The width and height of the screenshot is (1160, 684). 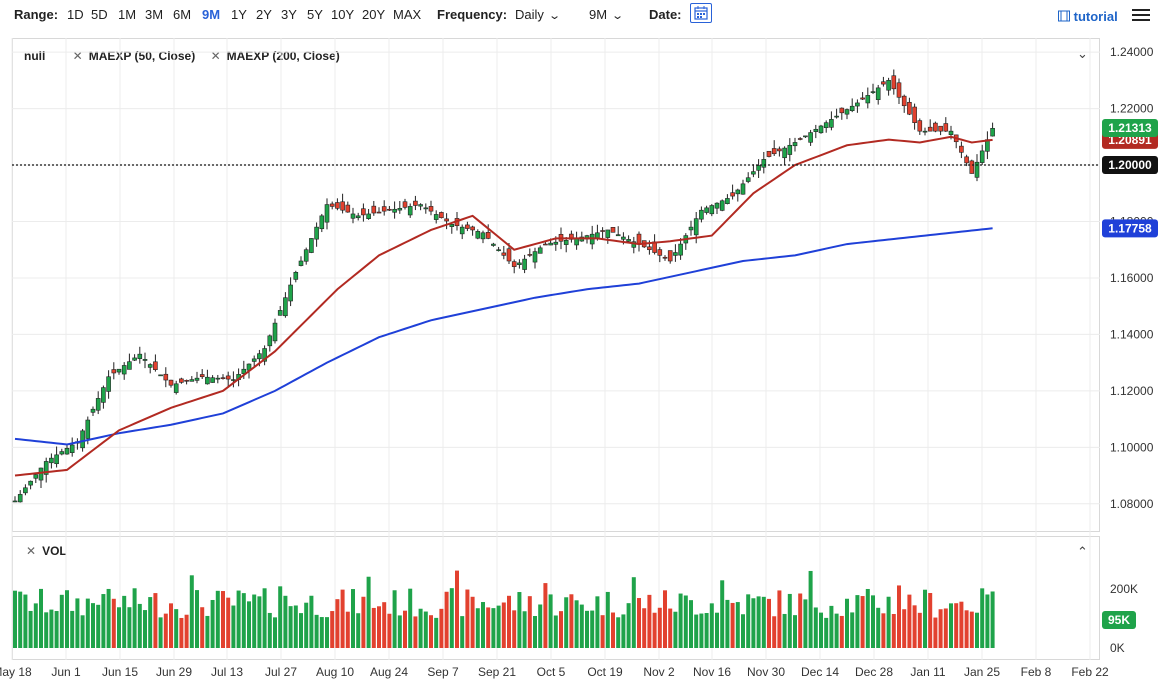 I want to click on range-10y: 10Y, so click(x=343, y=14).